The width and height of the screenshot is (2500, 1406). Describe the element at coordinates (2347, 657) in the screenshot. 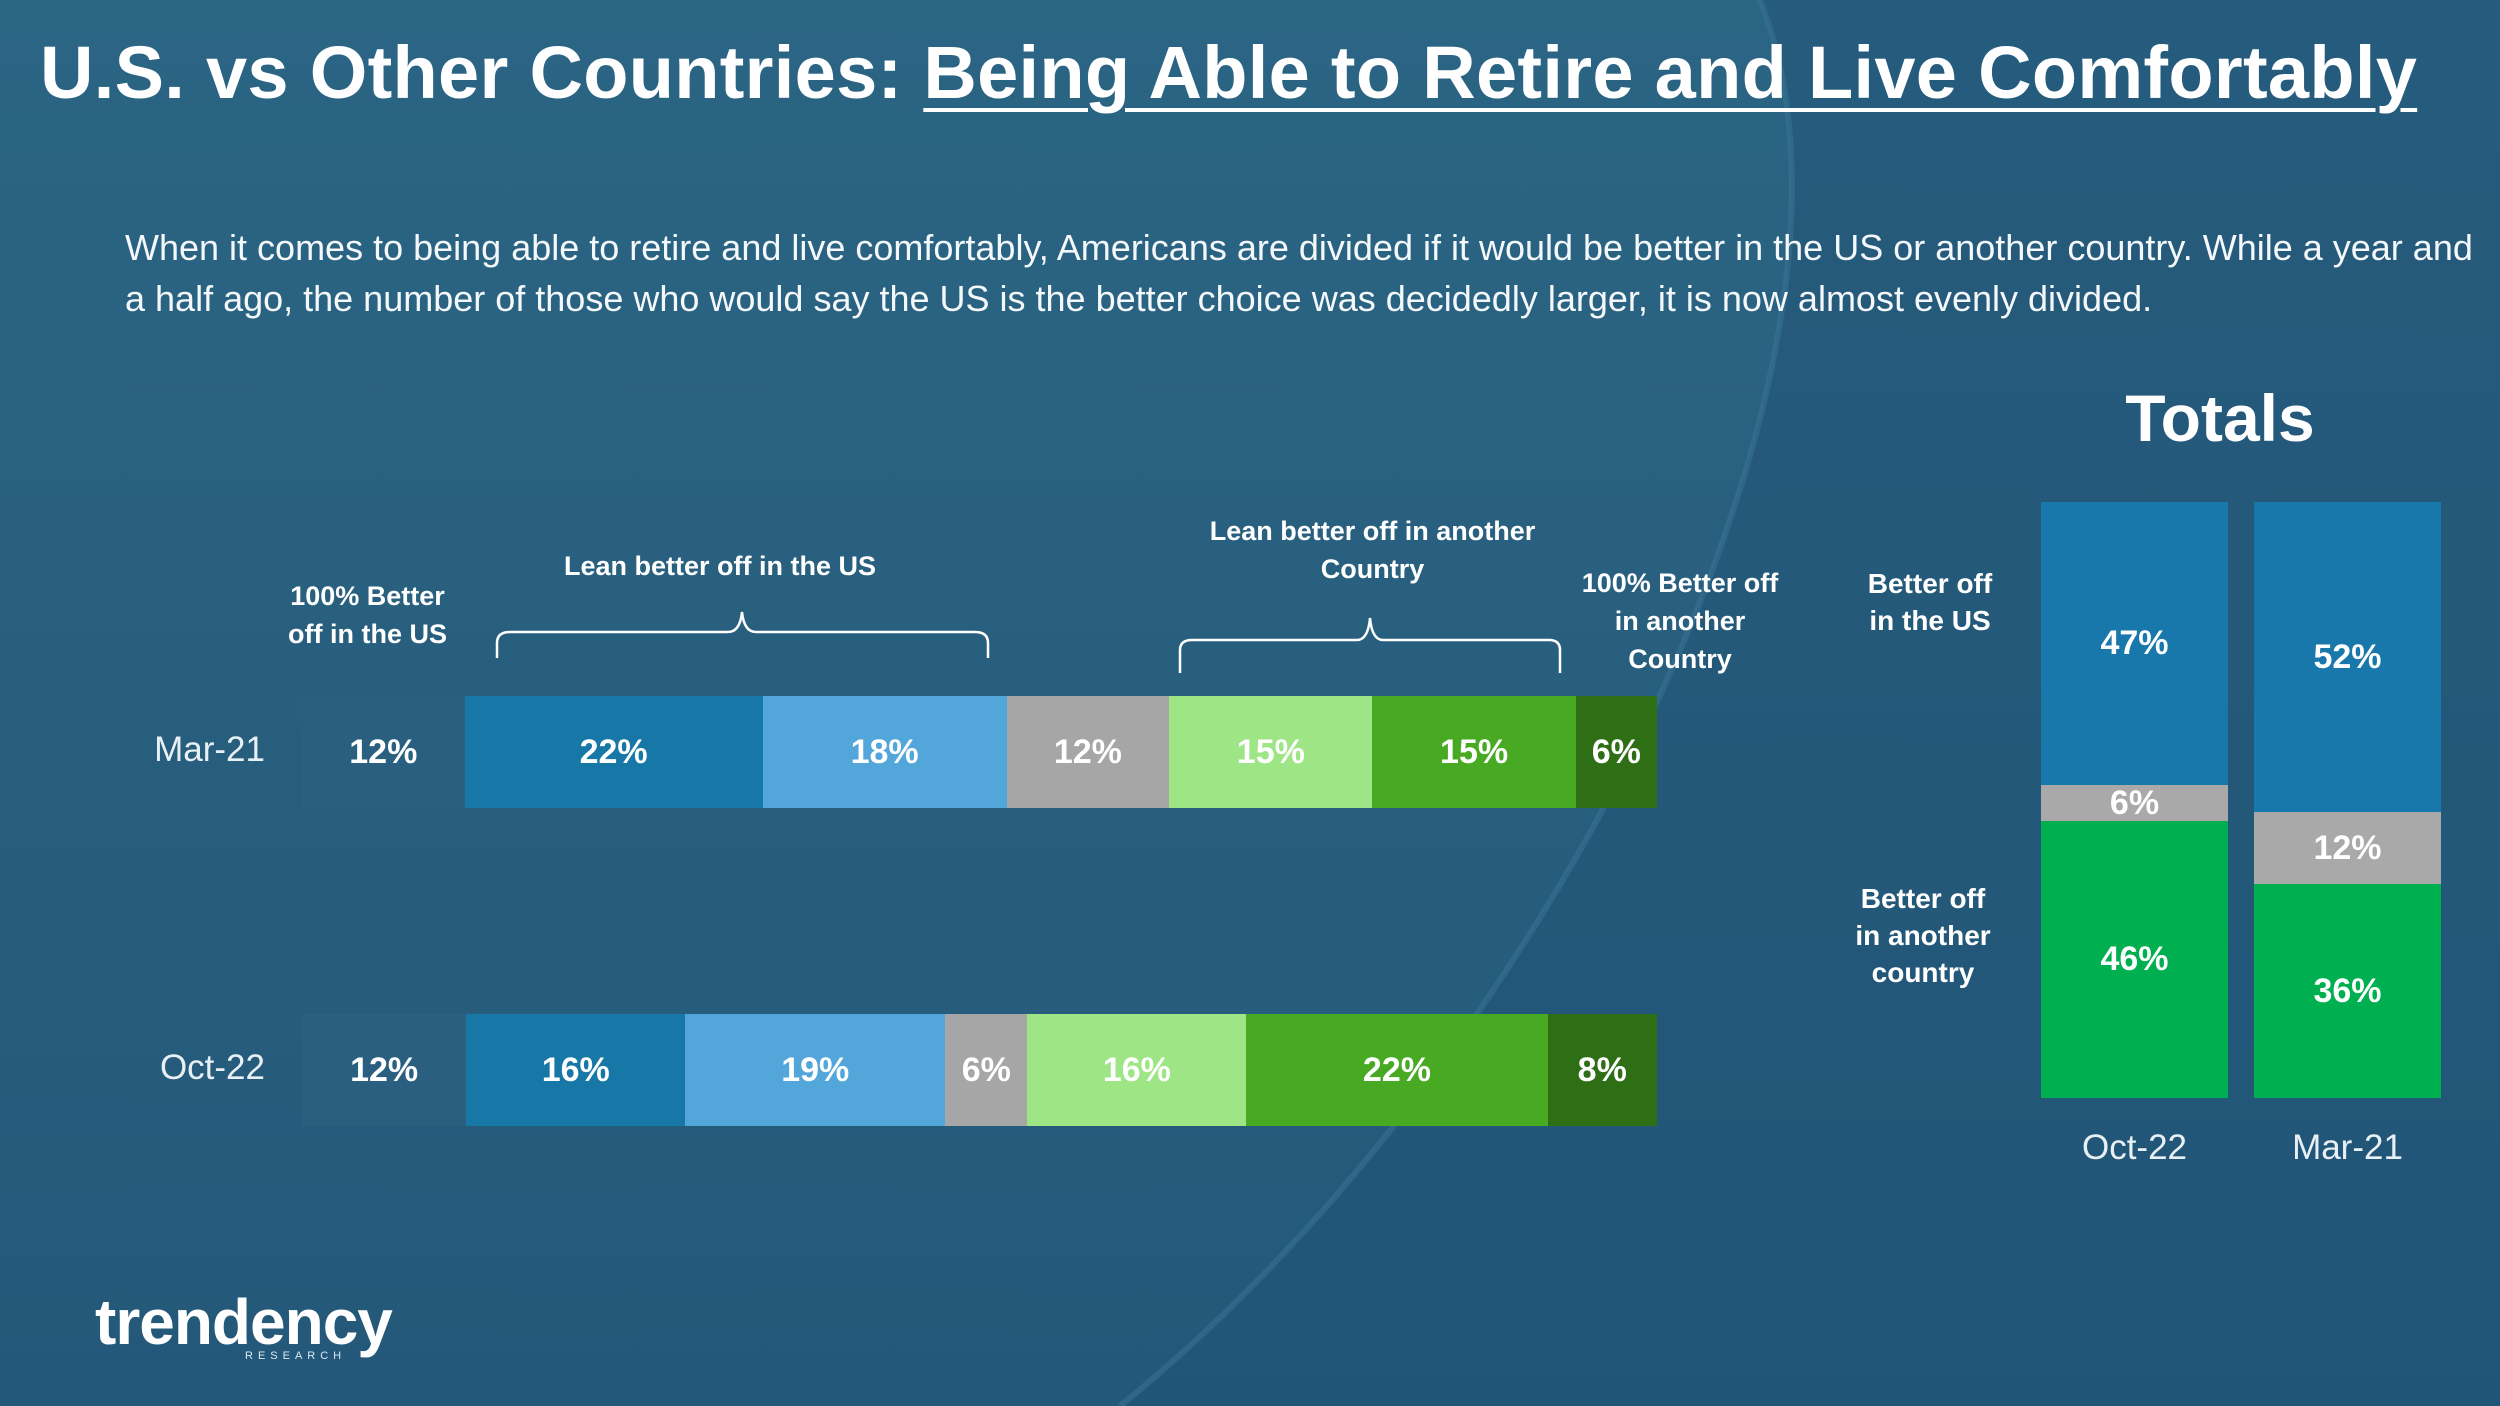

I see `totals-segment-mar21-us: 52%` at that location.